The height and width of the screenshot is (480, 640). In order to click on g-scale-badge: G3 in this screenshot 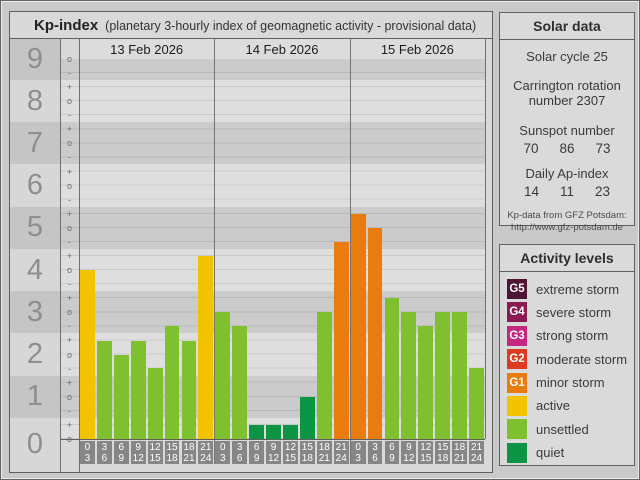, I will do `click(517, 335)`.